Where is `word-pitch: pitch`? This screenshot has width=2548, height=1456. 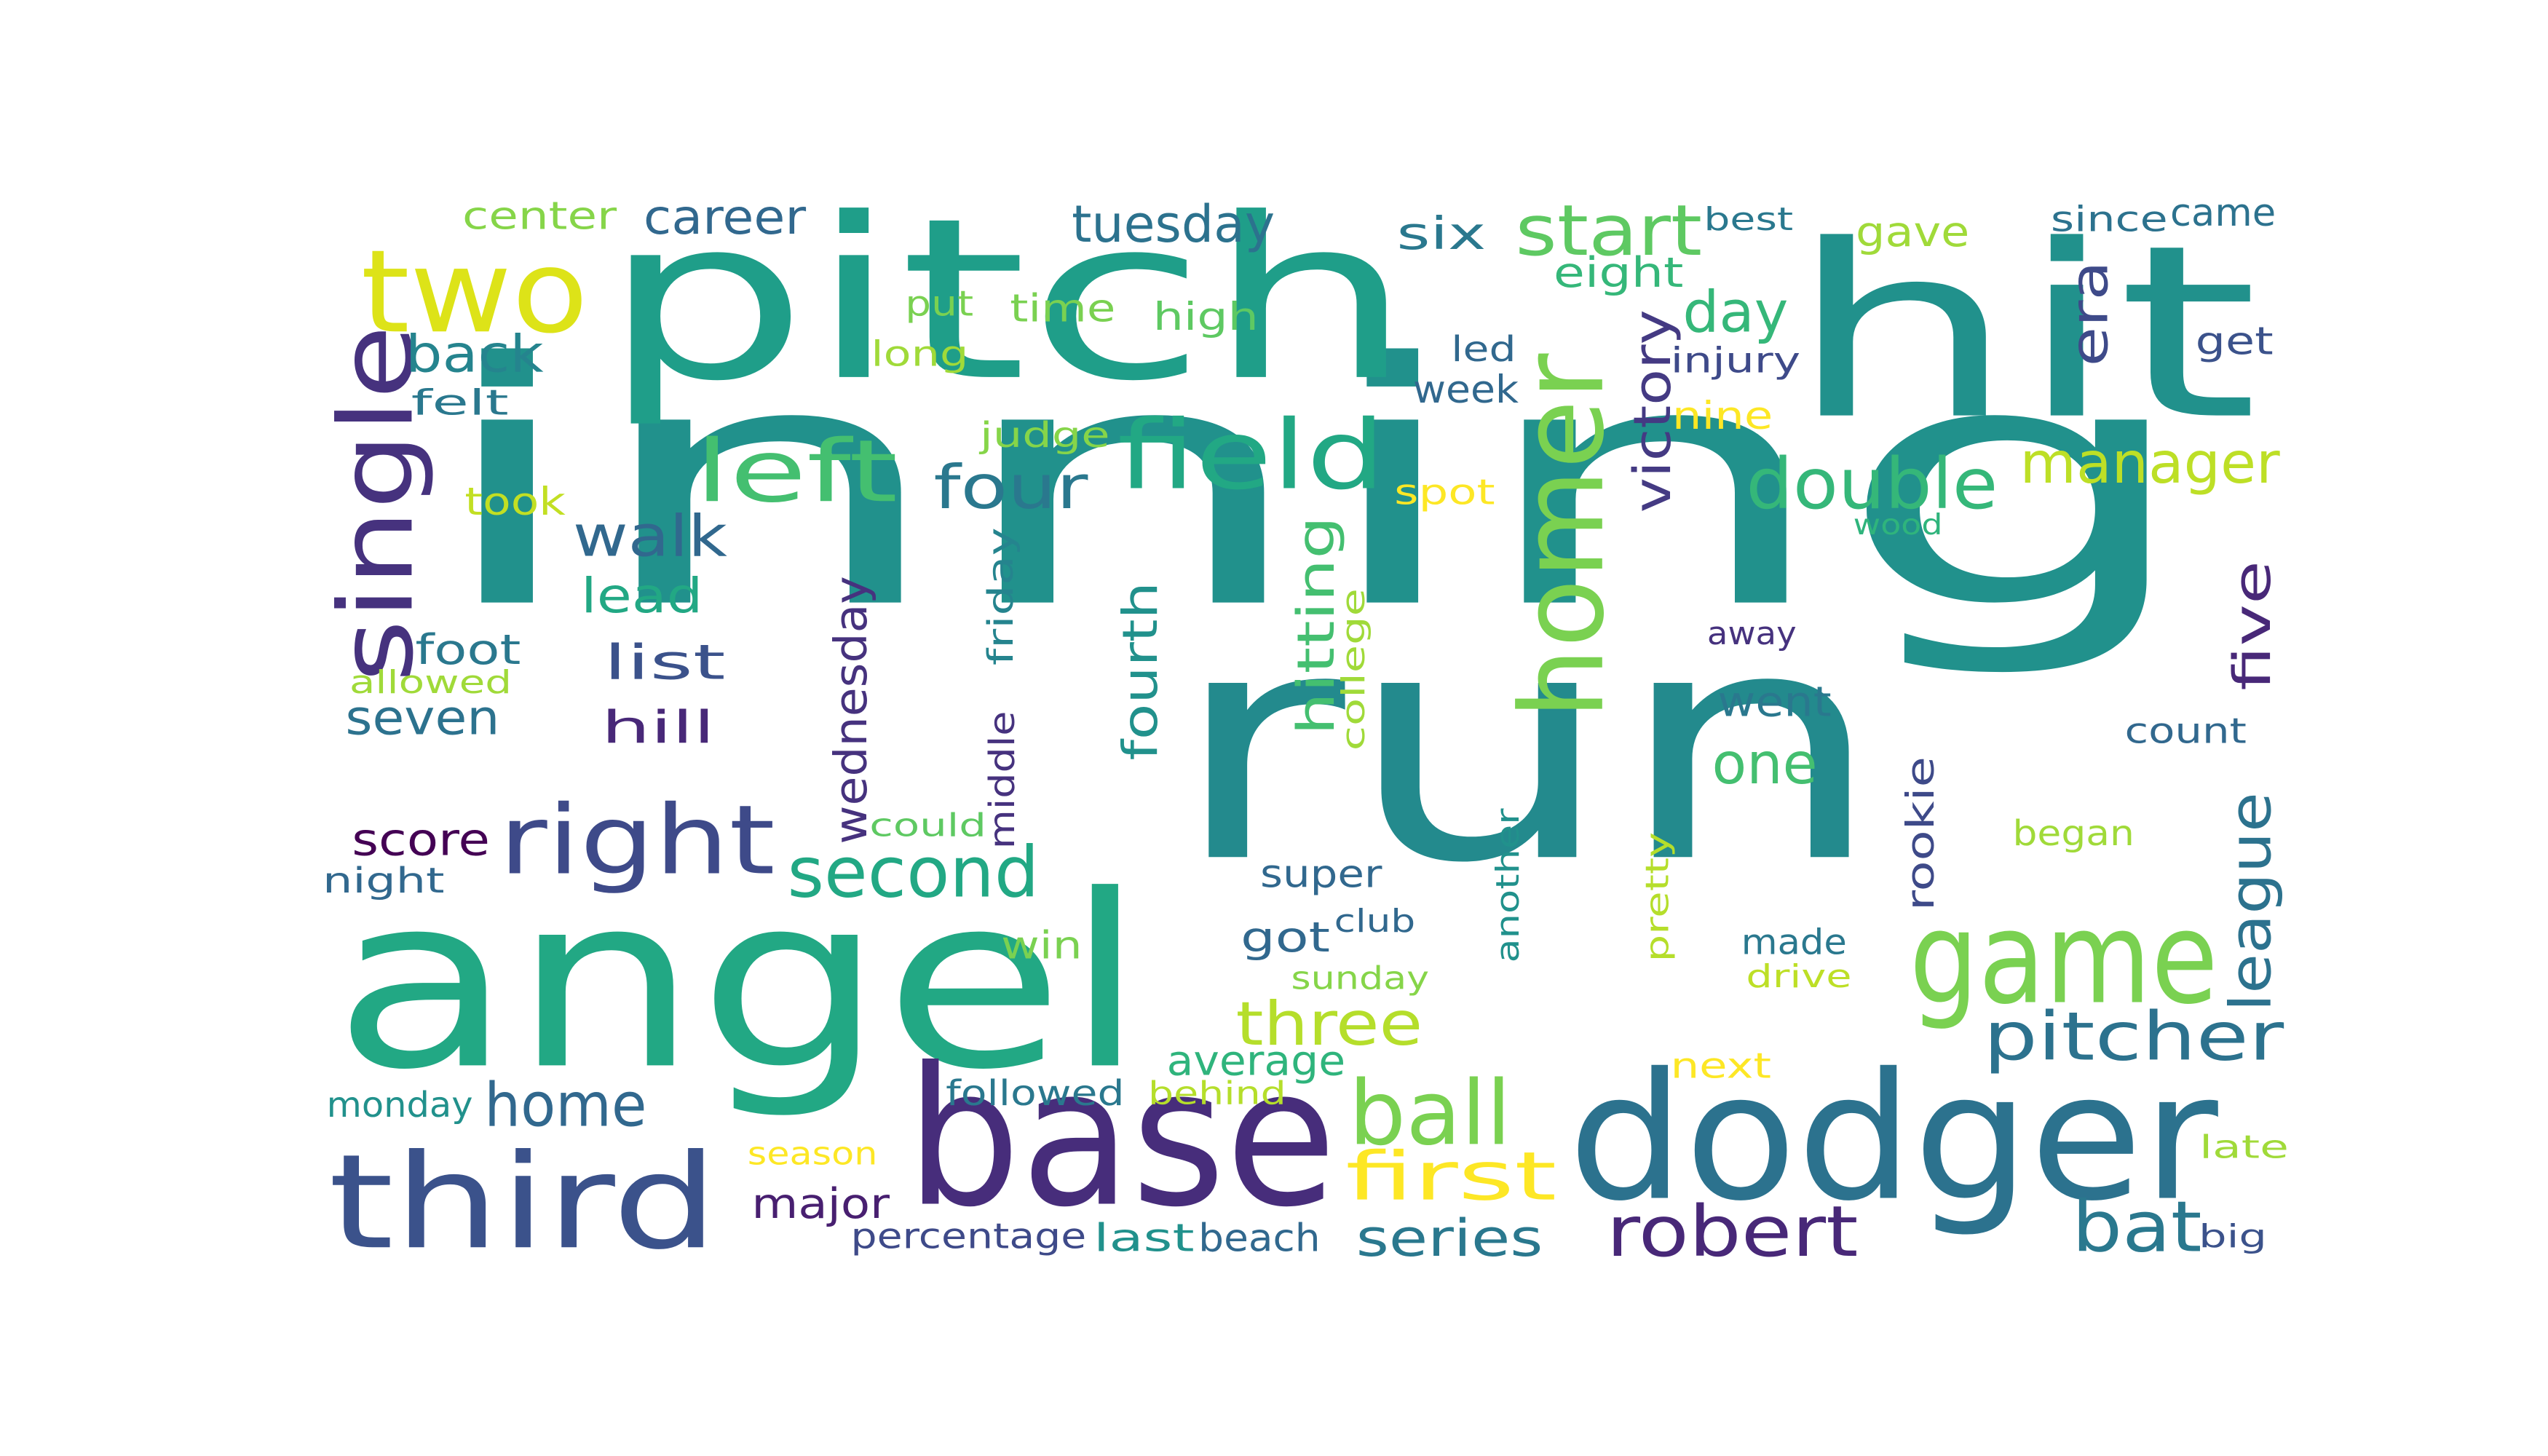
word-pitch: pitch is located at coordinates (1007, 300).